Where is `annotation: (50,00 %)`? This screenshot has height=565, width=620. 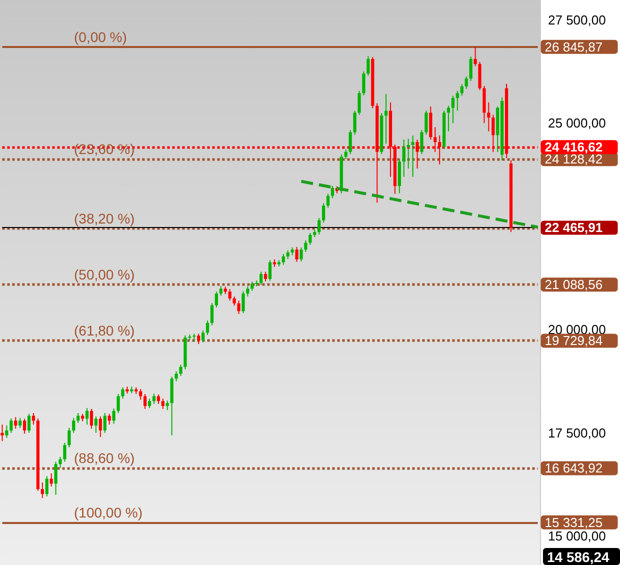 annotation: (50,00 %) is located at coordinates (104, 274).